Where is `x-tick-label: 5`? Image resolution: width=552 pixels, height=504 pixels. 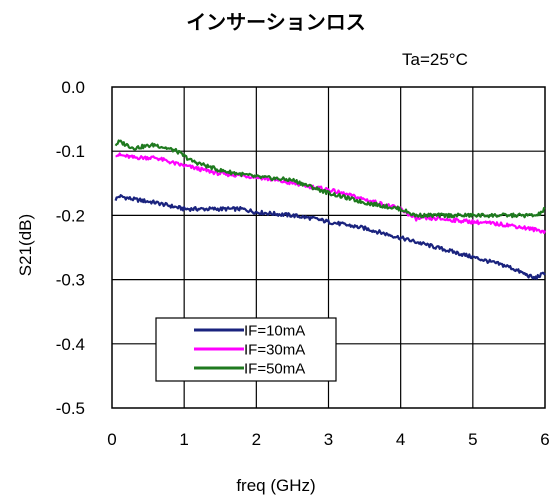
x-tick-label: 5 is located at coordinates (472, 439).